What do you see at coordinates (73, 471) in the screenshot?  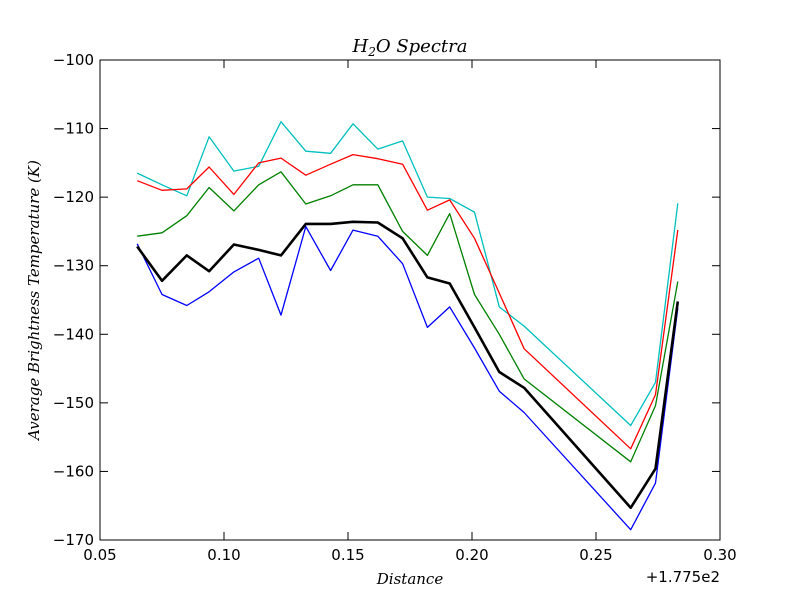 I see `y-tick-label: −160` at bounding box center [73, 471].